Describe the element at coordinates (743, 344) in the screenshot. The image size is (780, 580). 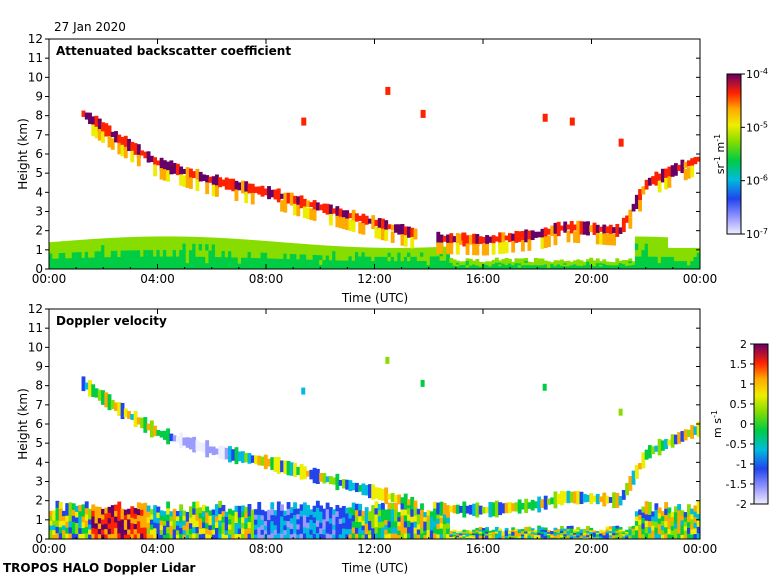
I see `velocity-colorbar-tick-label: 2` at that location.